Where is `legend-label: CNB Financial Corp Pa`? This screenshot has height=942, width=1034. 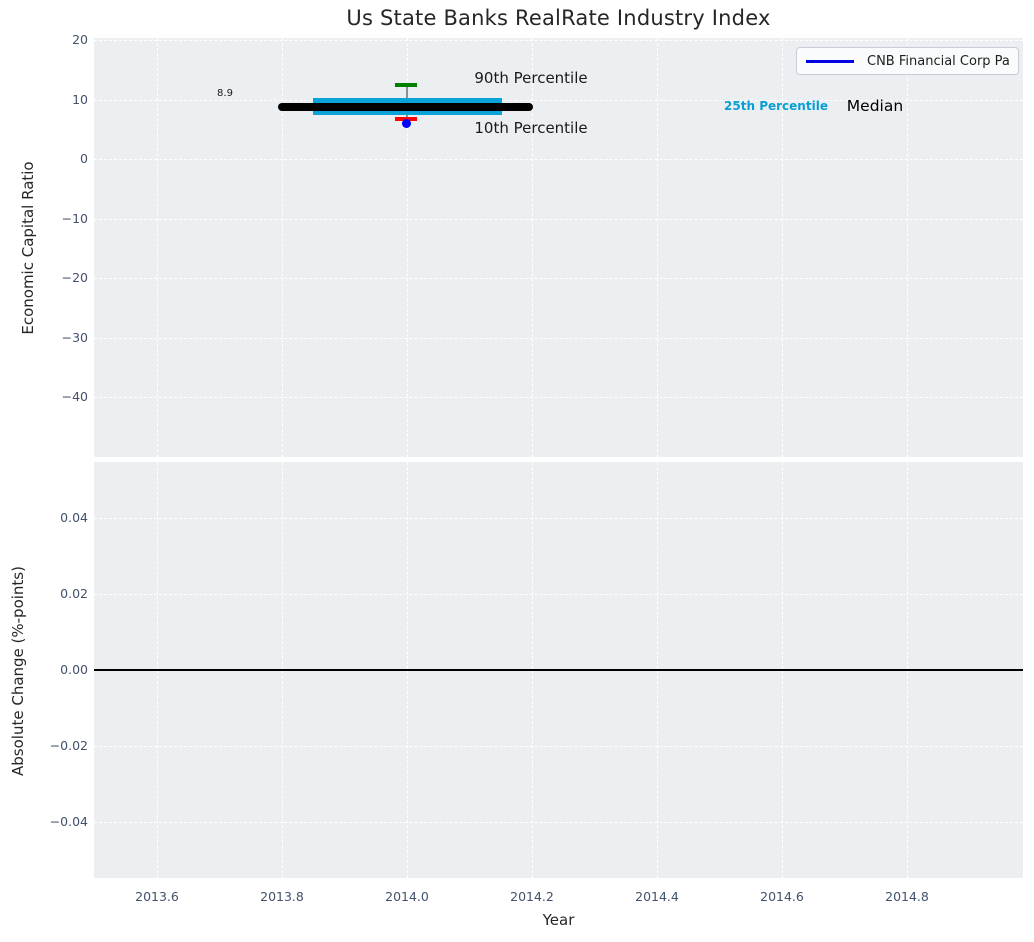
legend-label: CNB Financial Corp Pa is located at coordinates (938, 61).